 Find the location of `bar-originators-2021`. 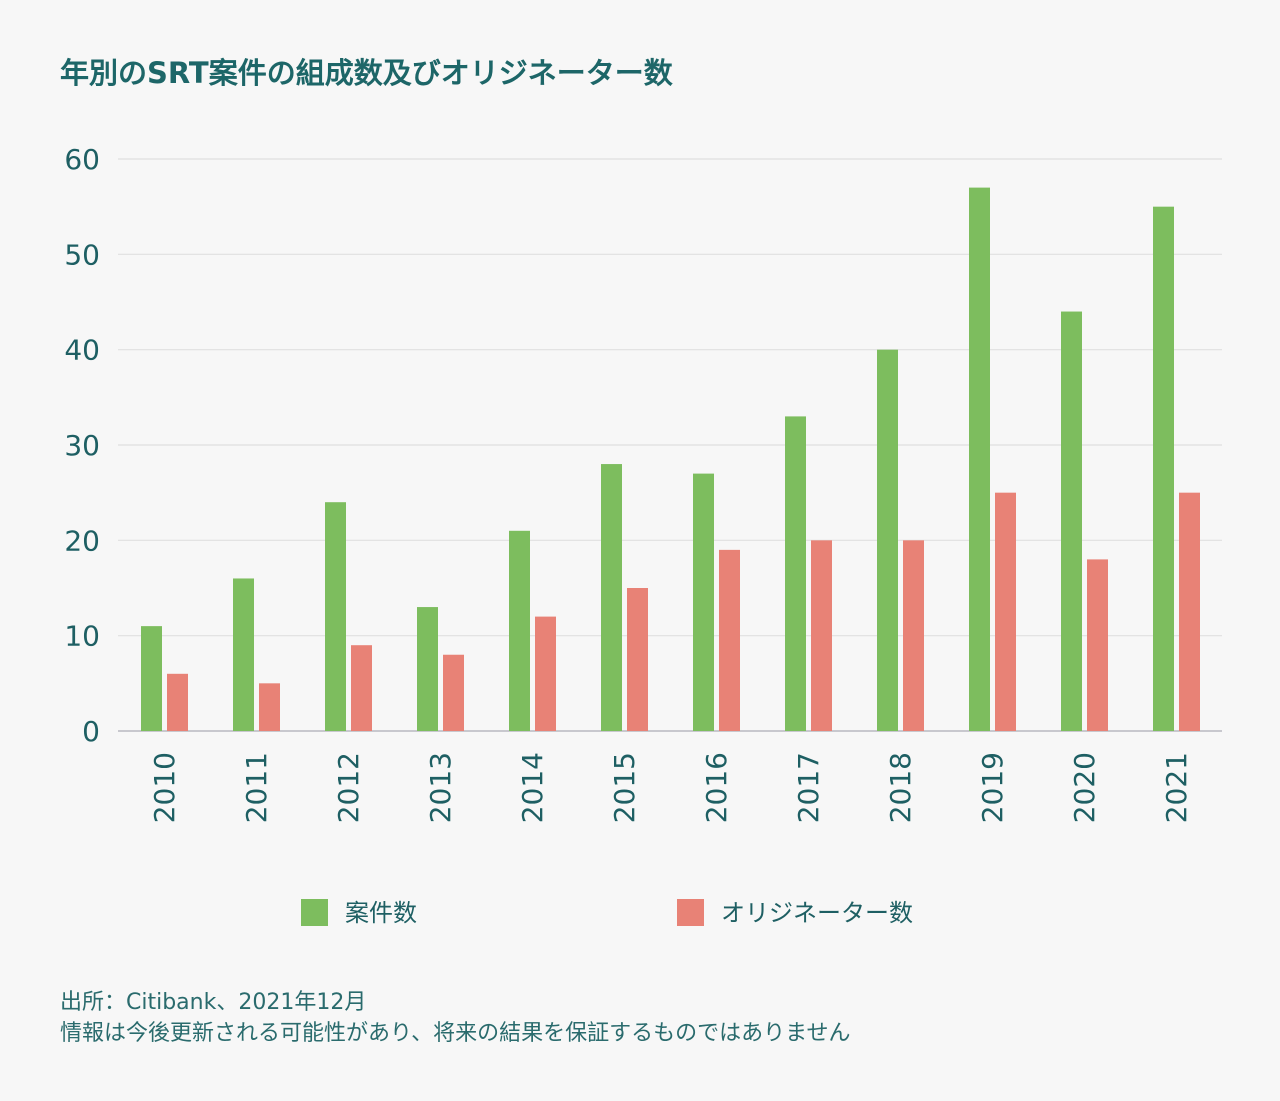

bar-originators-2021 is located at coordinates (1189, 611).